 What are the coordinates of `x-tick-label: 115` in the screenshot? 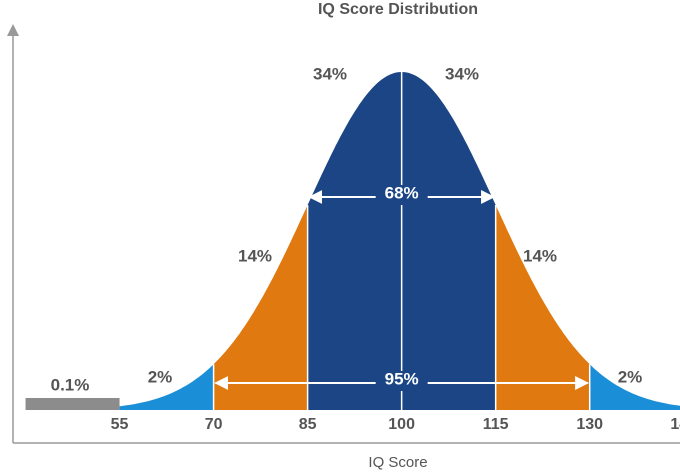 It's located at (496, 424).